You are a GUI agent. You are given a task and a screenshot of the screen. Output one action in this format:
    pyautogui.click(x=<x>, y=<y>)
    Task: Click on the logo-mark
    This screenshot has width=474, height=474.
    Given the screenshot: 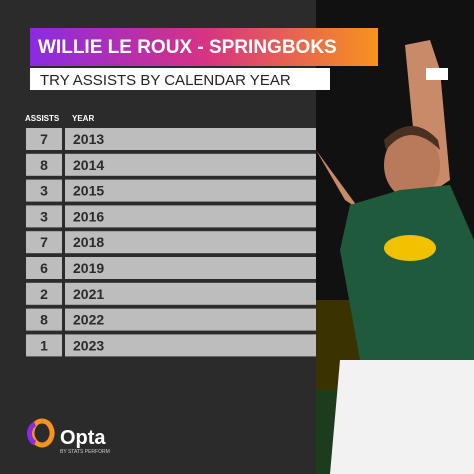 What is the action you would take?
    pyautogui.click(x=41, y=433)
    